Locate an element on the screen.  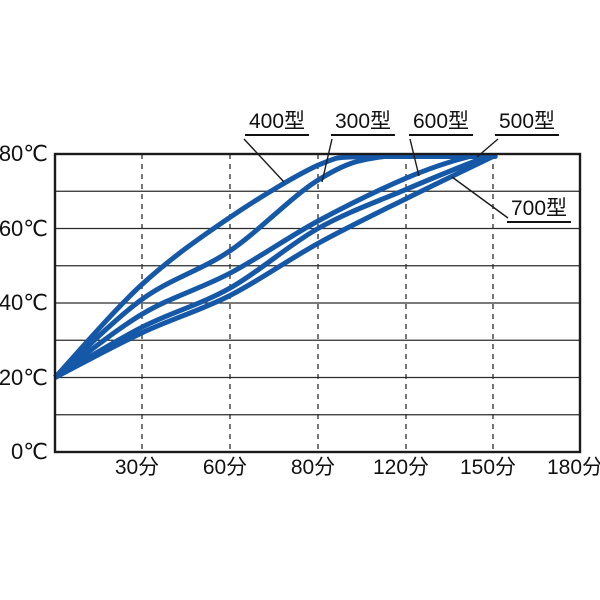
x-axis-tick-label-60: 60分 is located at coordinates (225, 467).